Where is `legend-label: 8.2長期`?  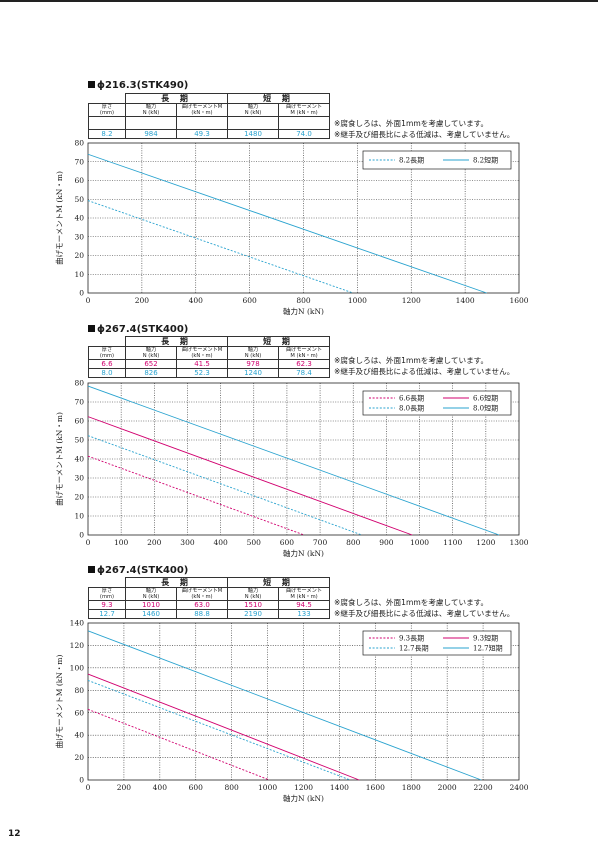
legend-label: 8.2長期 is located at coordinates (411, 161).